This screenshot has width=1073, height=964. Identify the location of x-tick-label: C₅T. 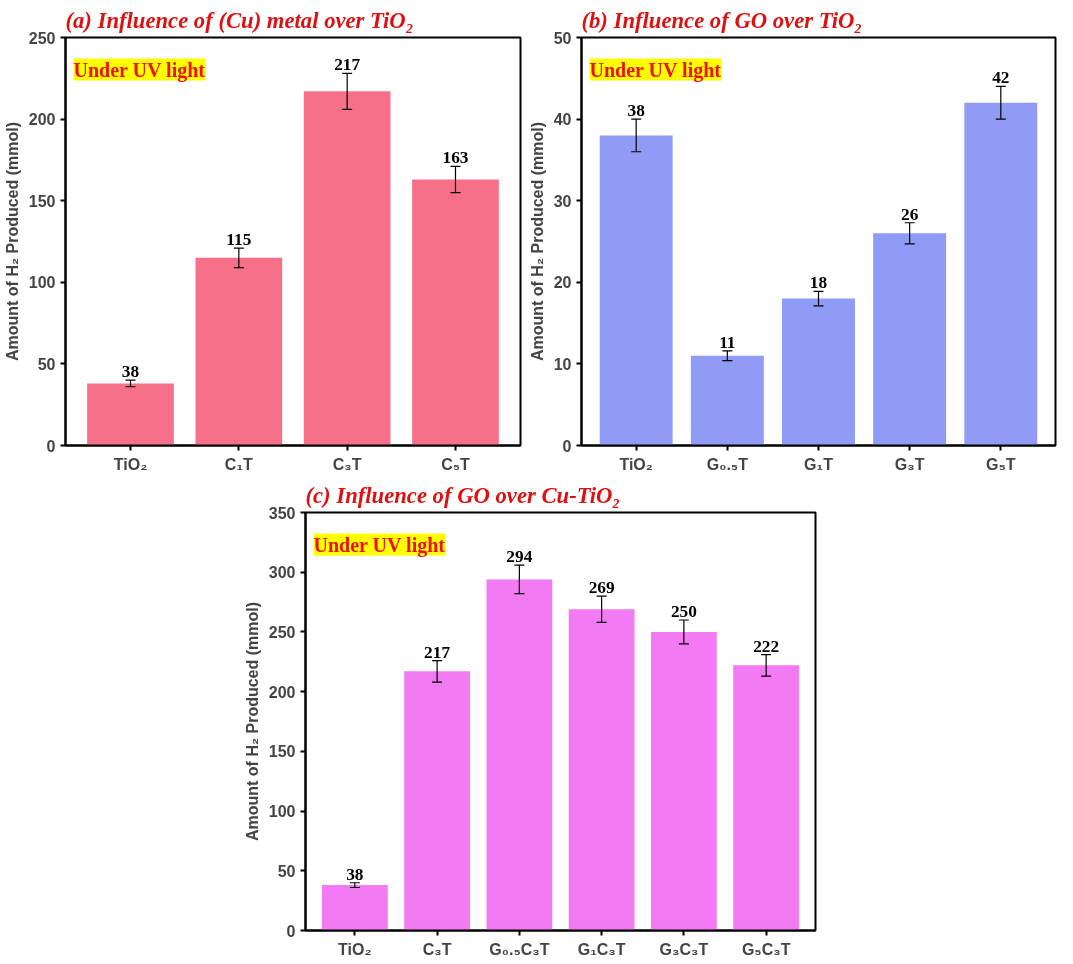
(456, 464).